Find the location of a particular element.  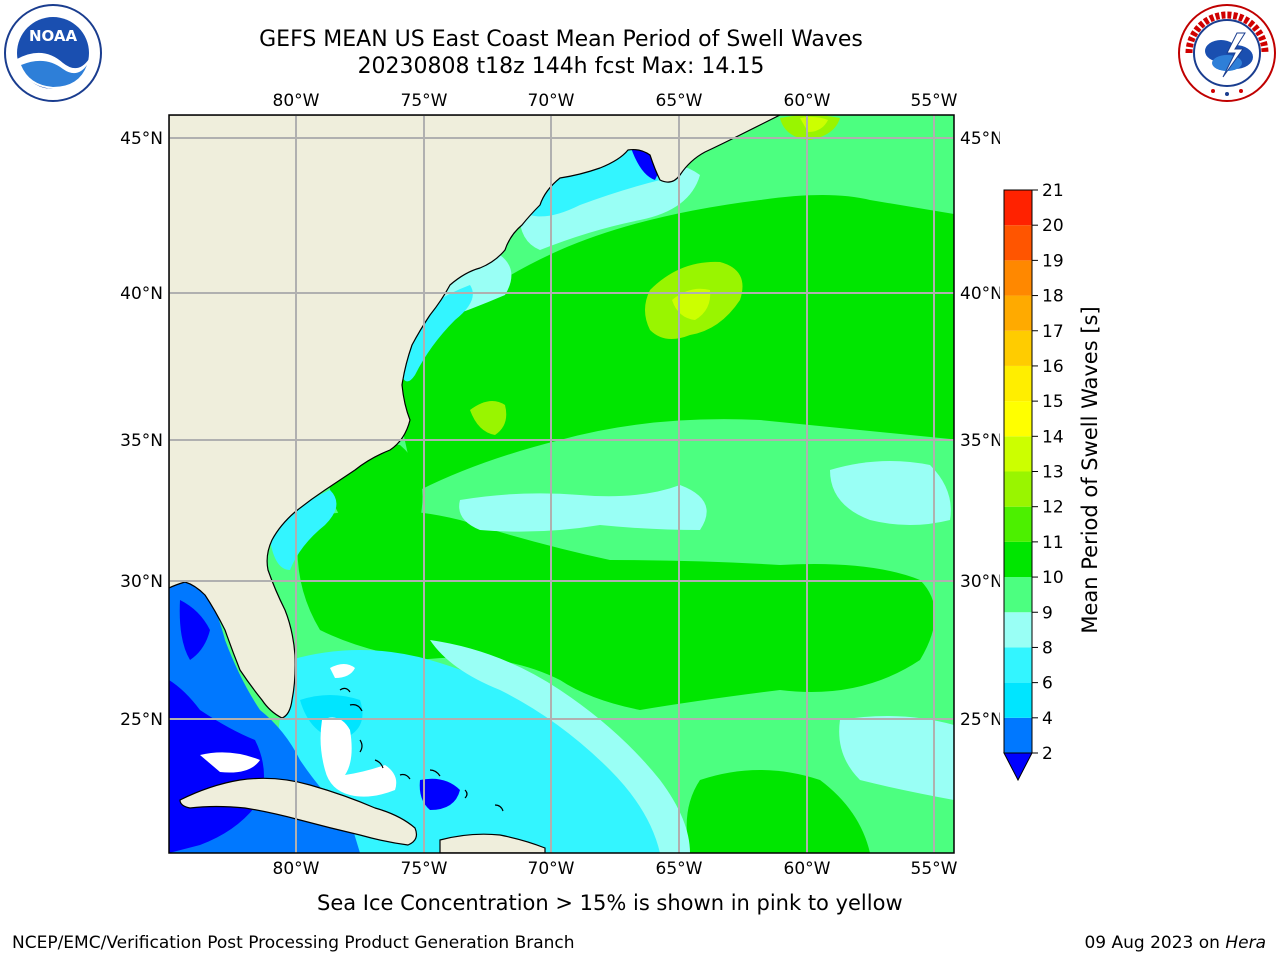

swell-zone-13s-center is located at coordinates (691, 304).